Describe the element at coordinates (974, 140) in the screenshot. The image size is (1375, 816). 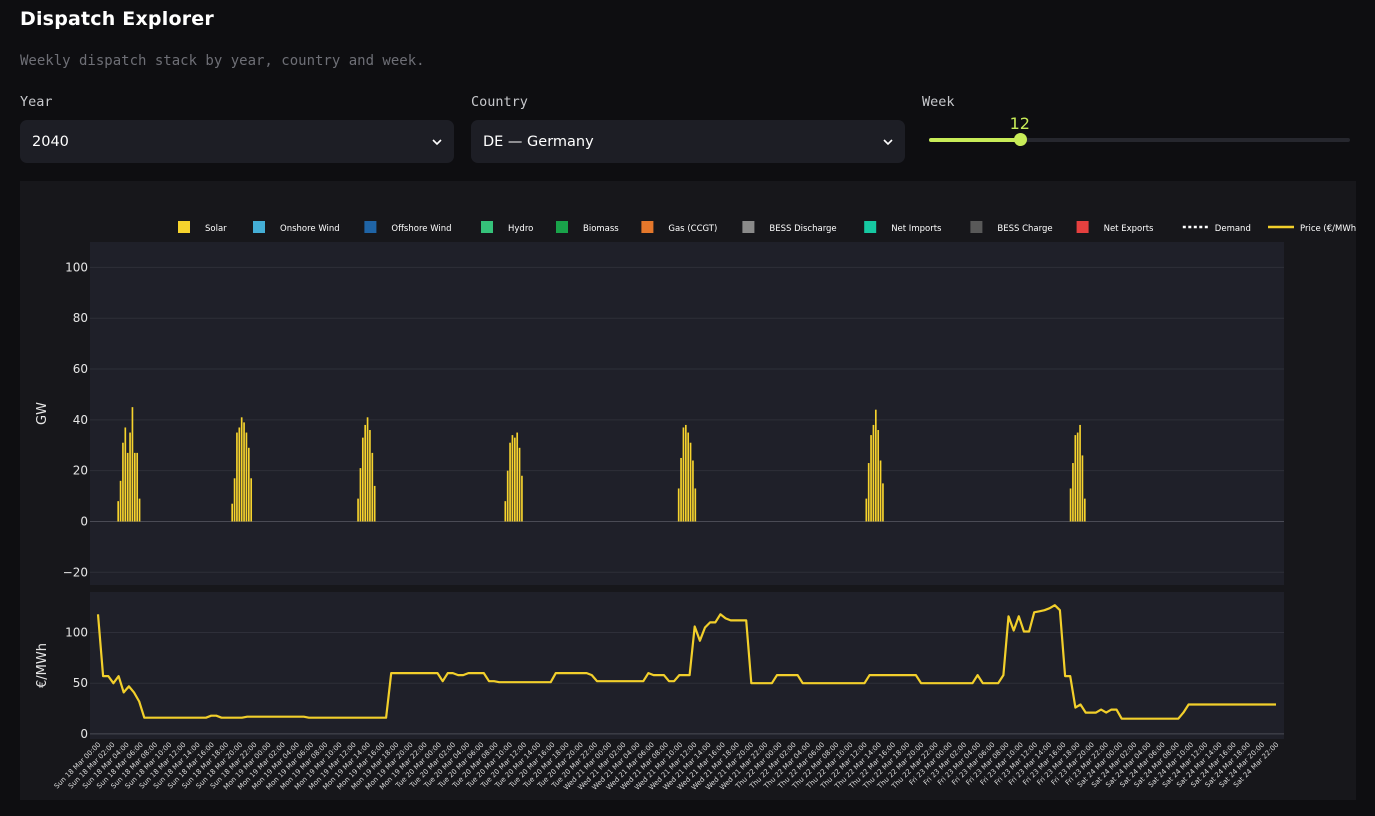
I see `week-slider-fill` at that location.